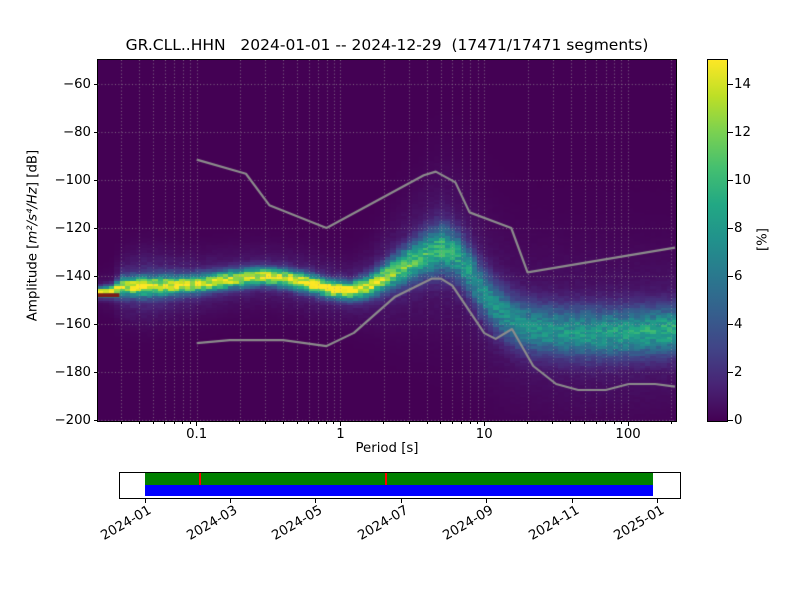 The width and height of the screenshot is (800, 600). I want to click on timeline-tick-label: 2024-11, so click(553, 523).